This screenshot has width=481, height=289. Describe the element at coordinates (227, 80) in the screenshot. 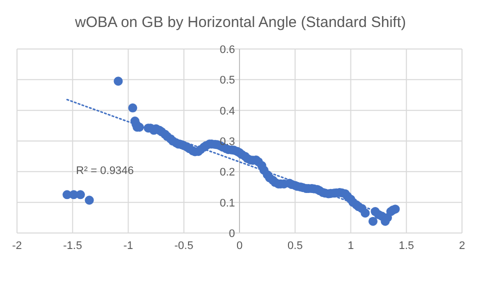

I see `y-tick-label: 0.5` at that location.